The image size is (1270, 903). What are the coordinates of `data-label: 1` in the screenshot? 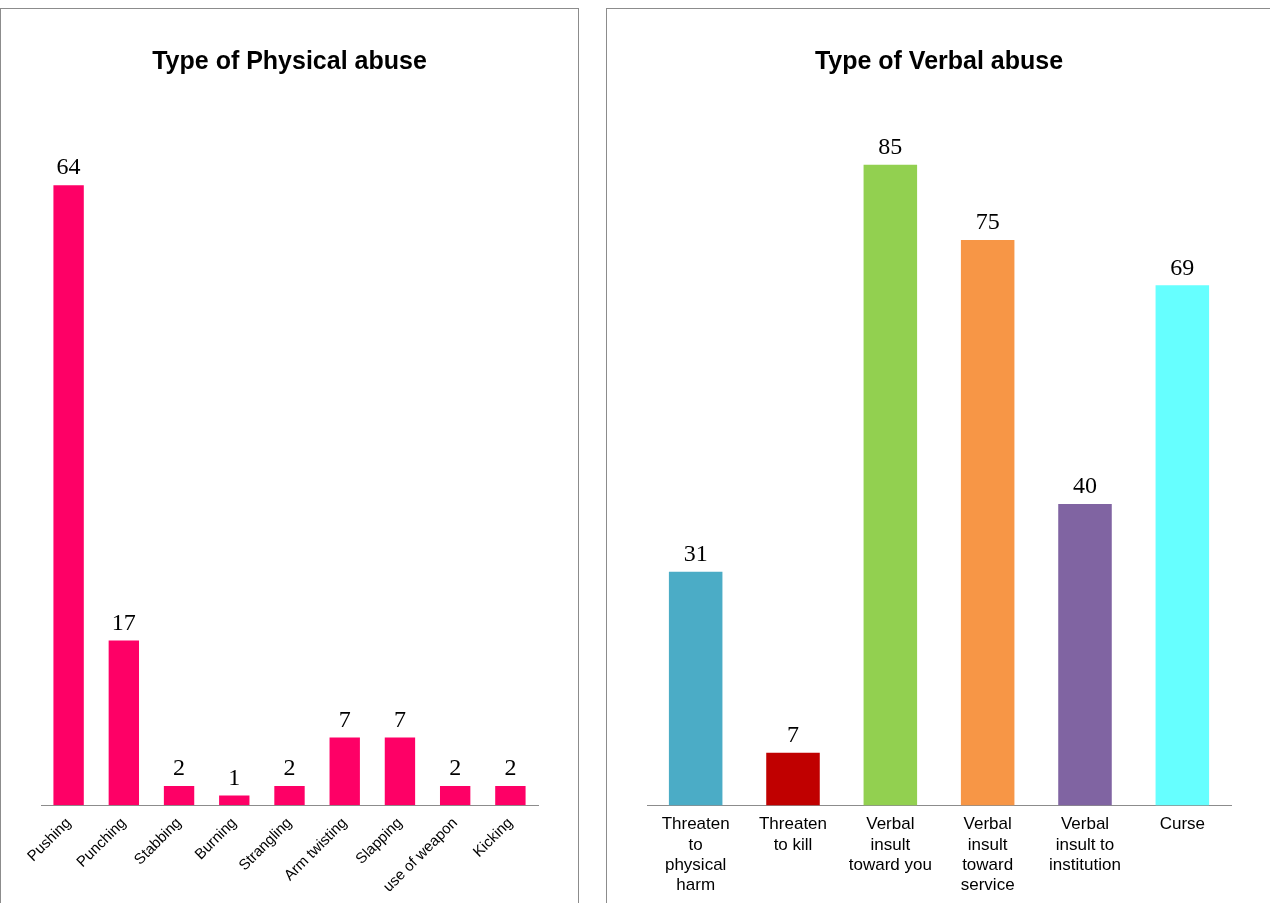 It's located at (234, 776).